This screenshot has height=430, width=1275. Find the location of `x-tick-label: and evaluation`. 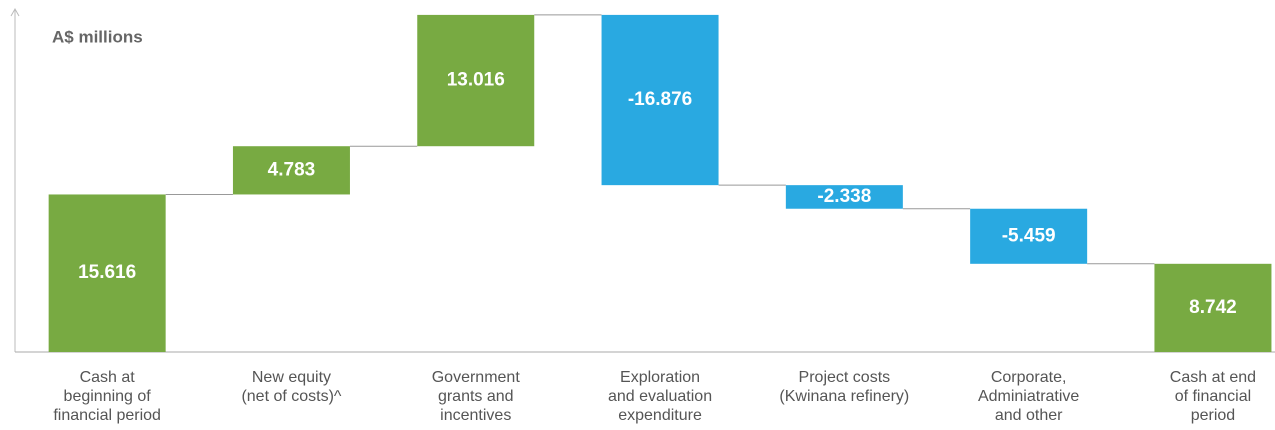

x-tick-label: and evaluation is located at coordinates (660, 396).